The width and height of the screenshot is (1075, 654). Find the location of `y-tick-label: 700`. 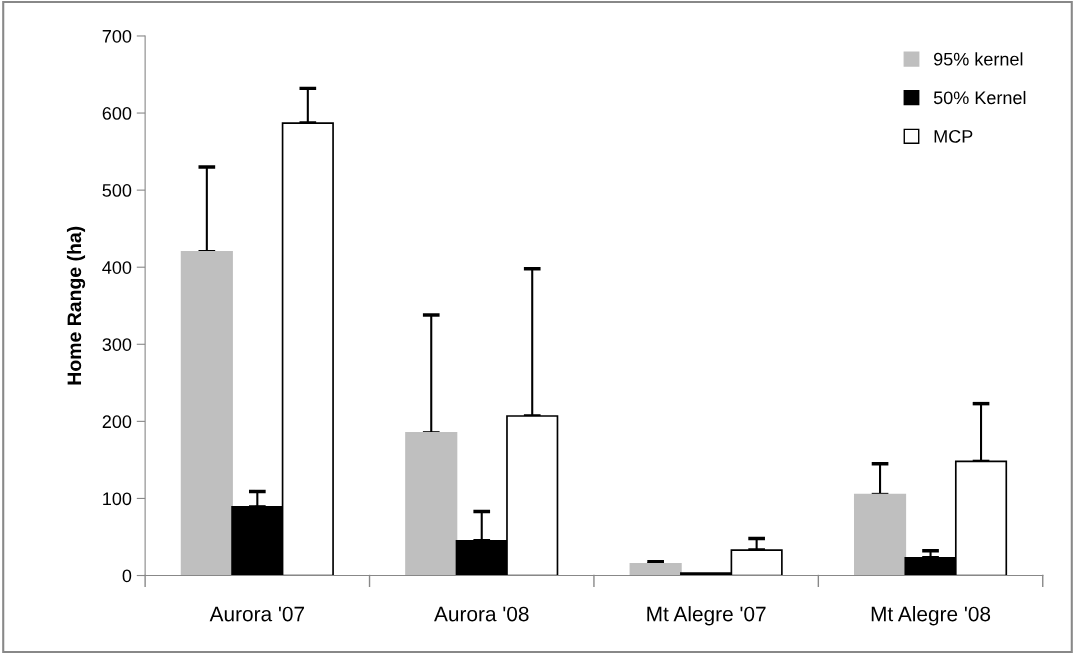

y-tick-label: 700 is located at coordinates (117, 36).